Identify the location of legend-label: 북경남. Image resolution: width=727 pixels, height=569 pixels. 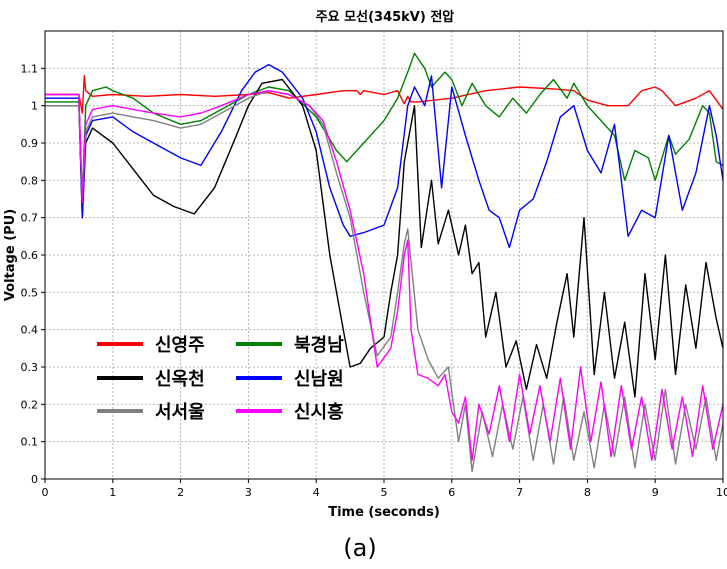
(319, 345).